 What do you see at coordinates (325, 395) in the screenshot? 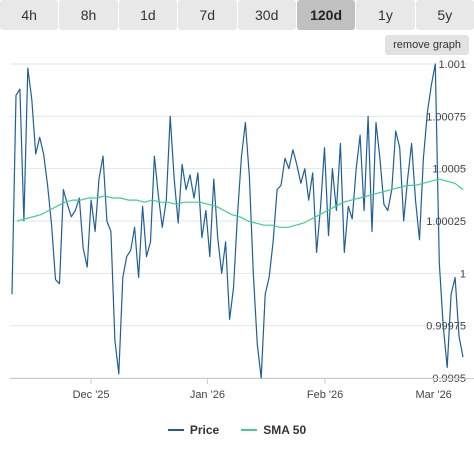
I see `x-tick-label: Feb '26` at bounding box center [325, 395].